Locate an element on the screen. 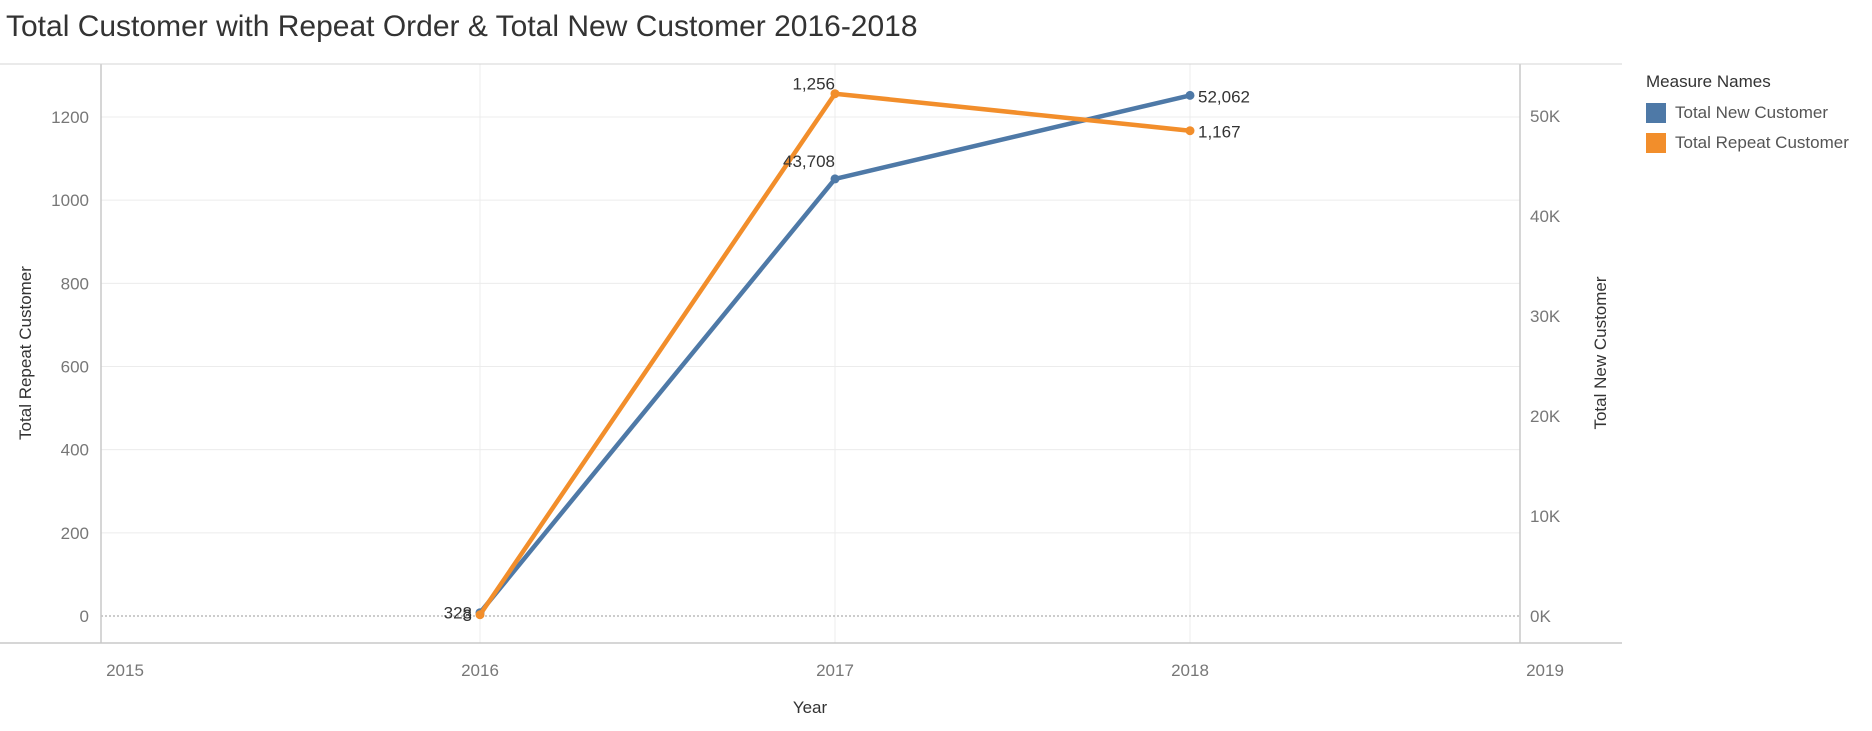 Image resolution: width=1872 pixels, height=731 pixels. y-right-tick-label: 50K is located at coordinates (1545, 116).